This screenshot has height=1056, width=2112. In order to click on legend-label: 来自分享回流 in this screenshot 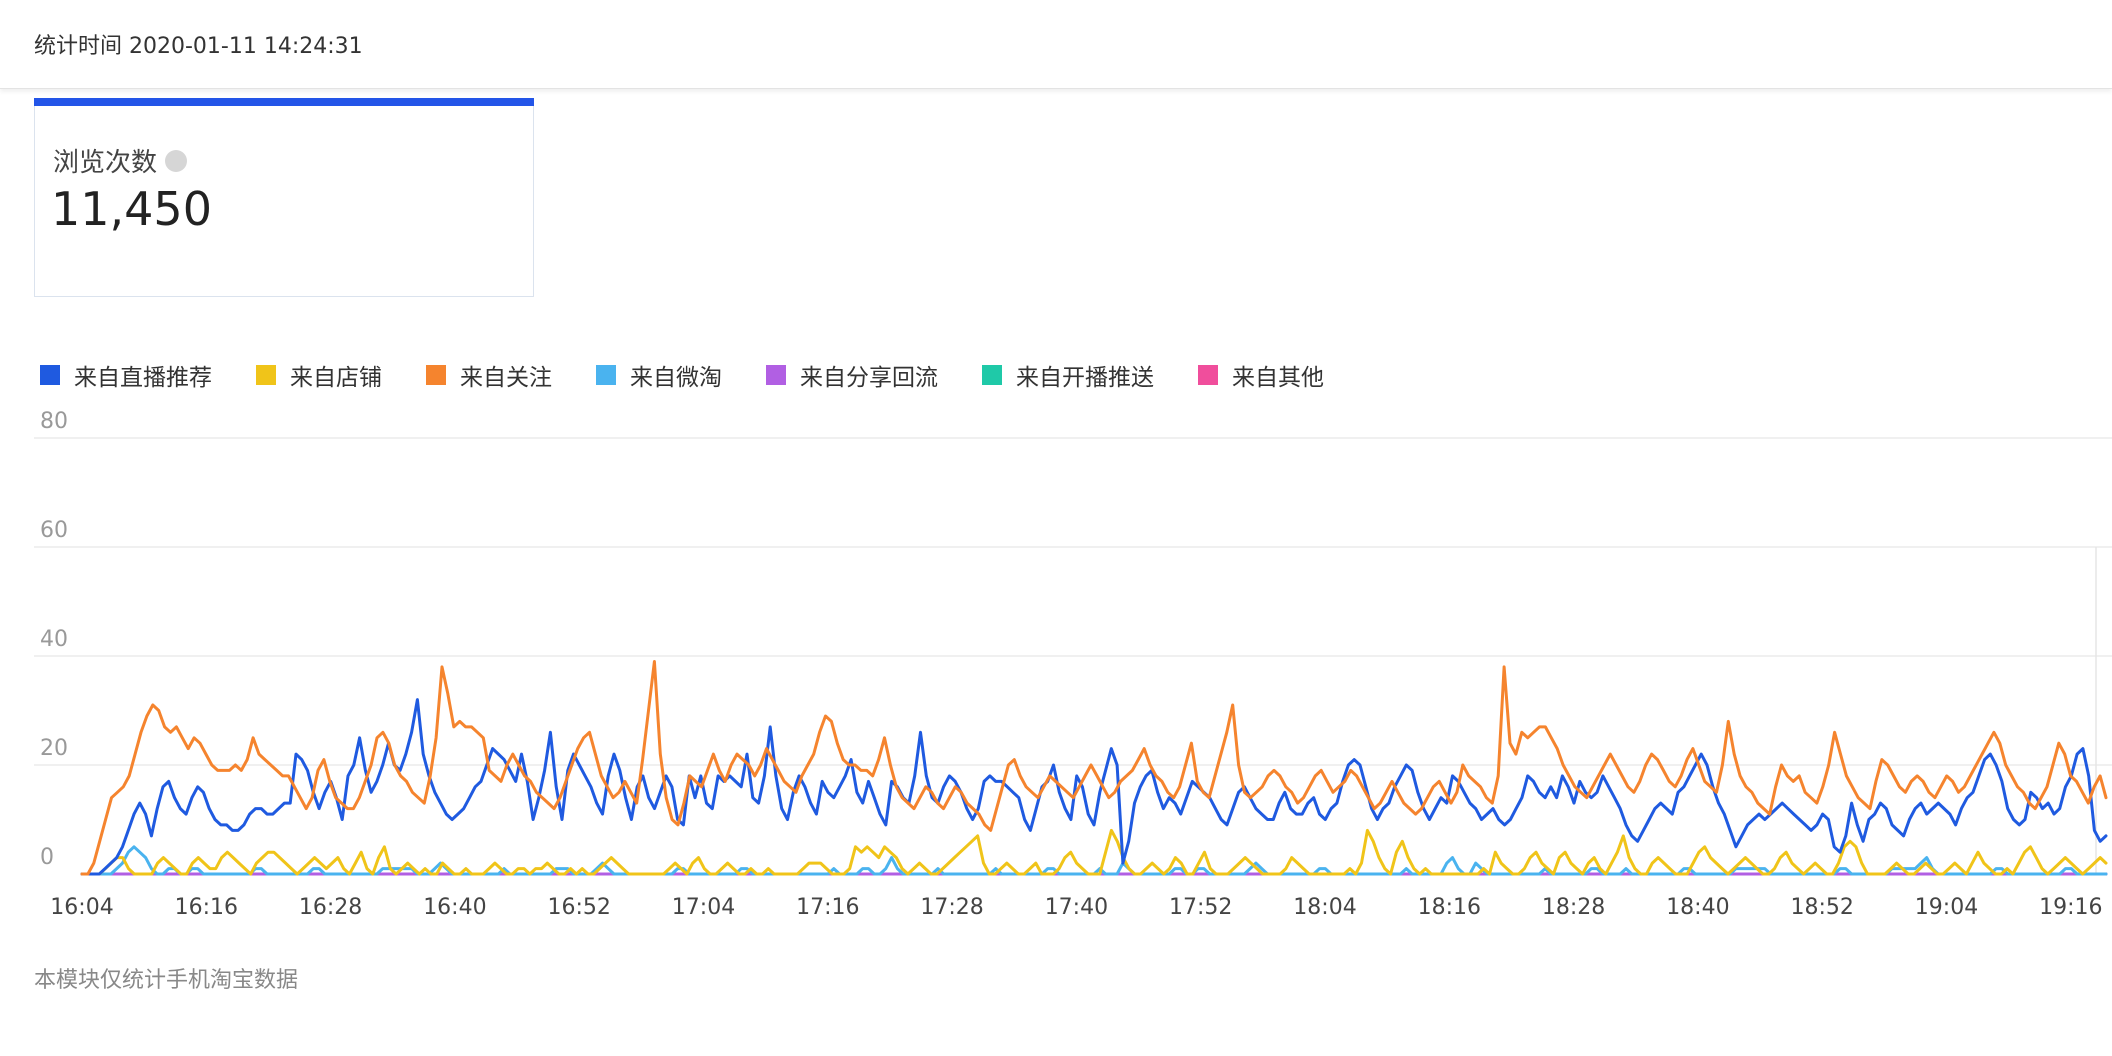, I will do `click(869, 378)`.